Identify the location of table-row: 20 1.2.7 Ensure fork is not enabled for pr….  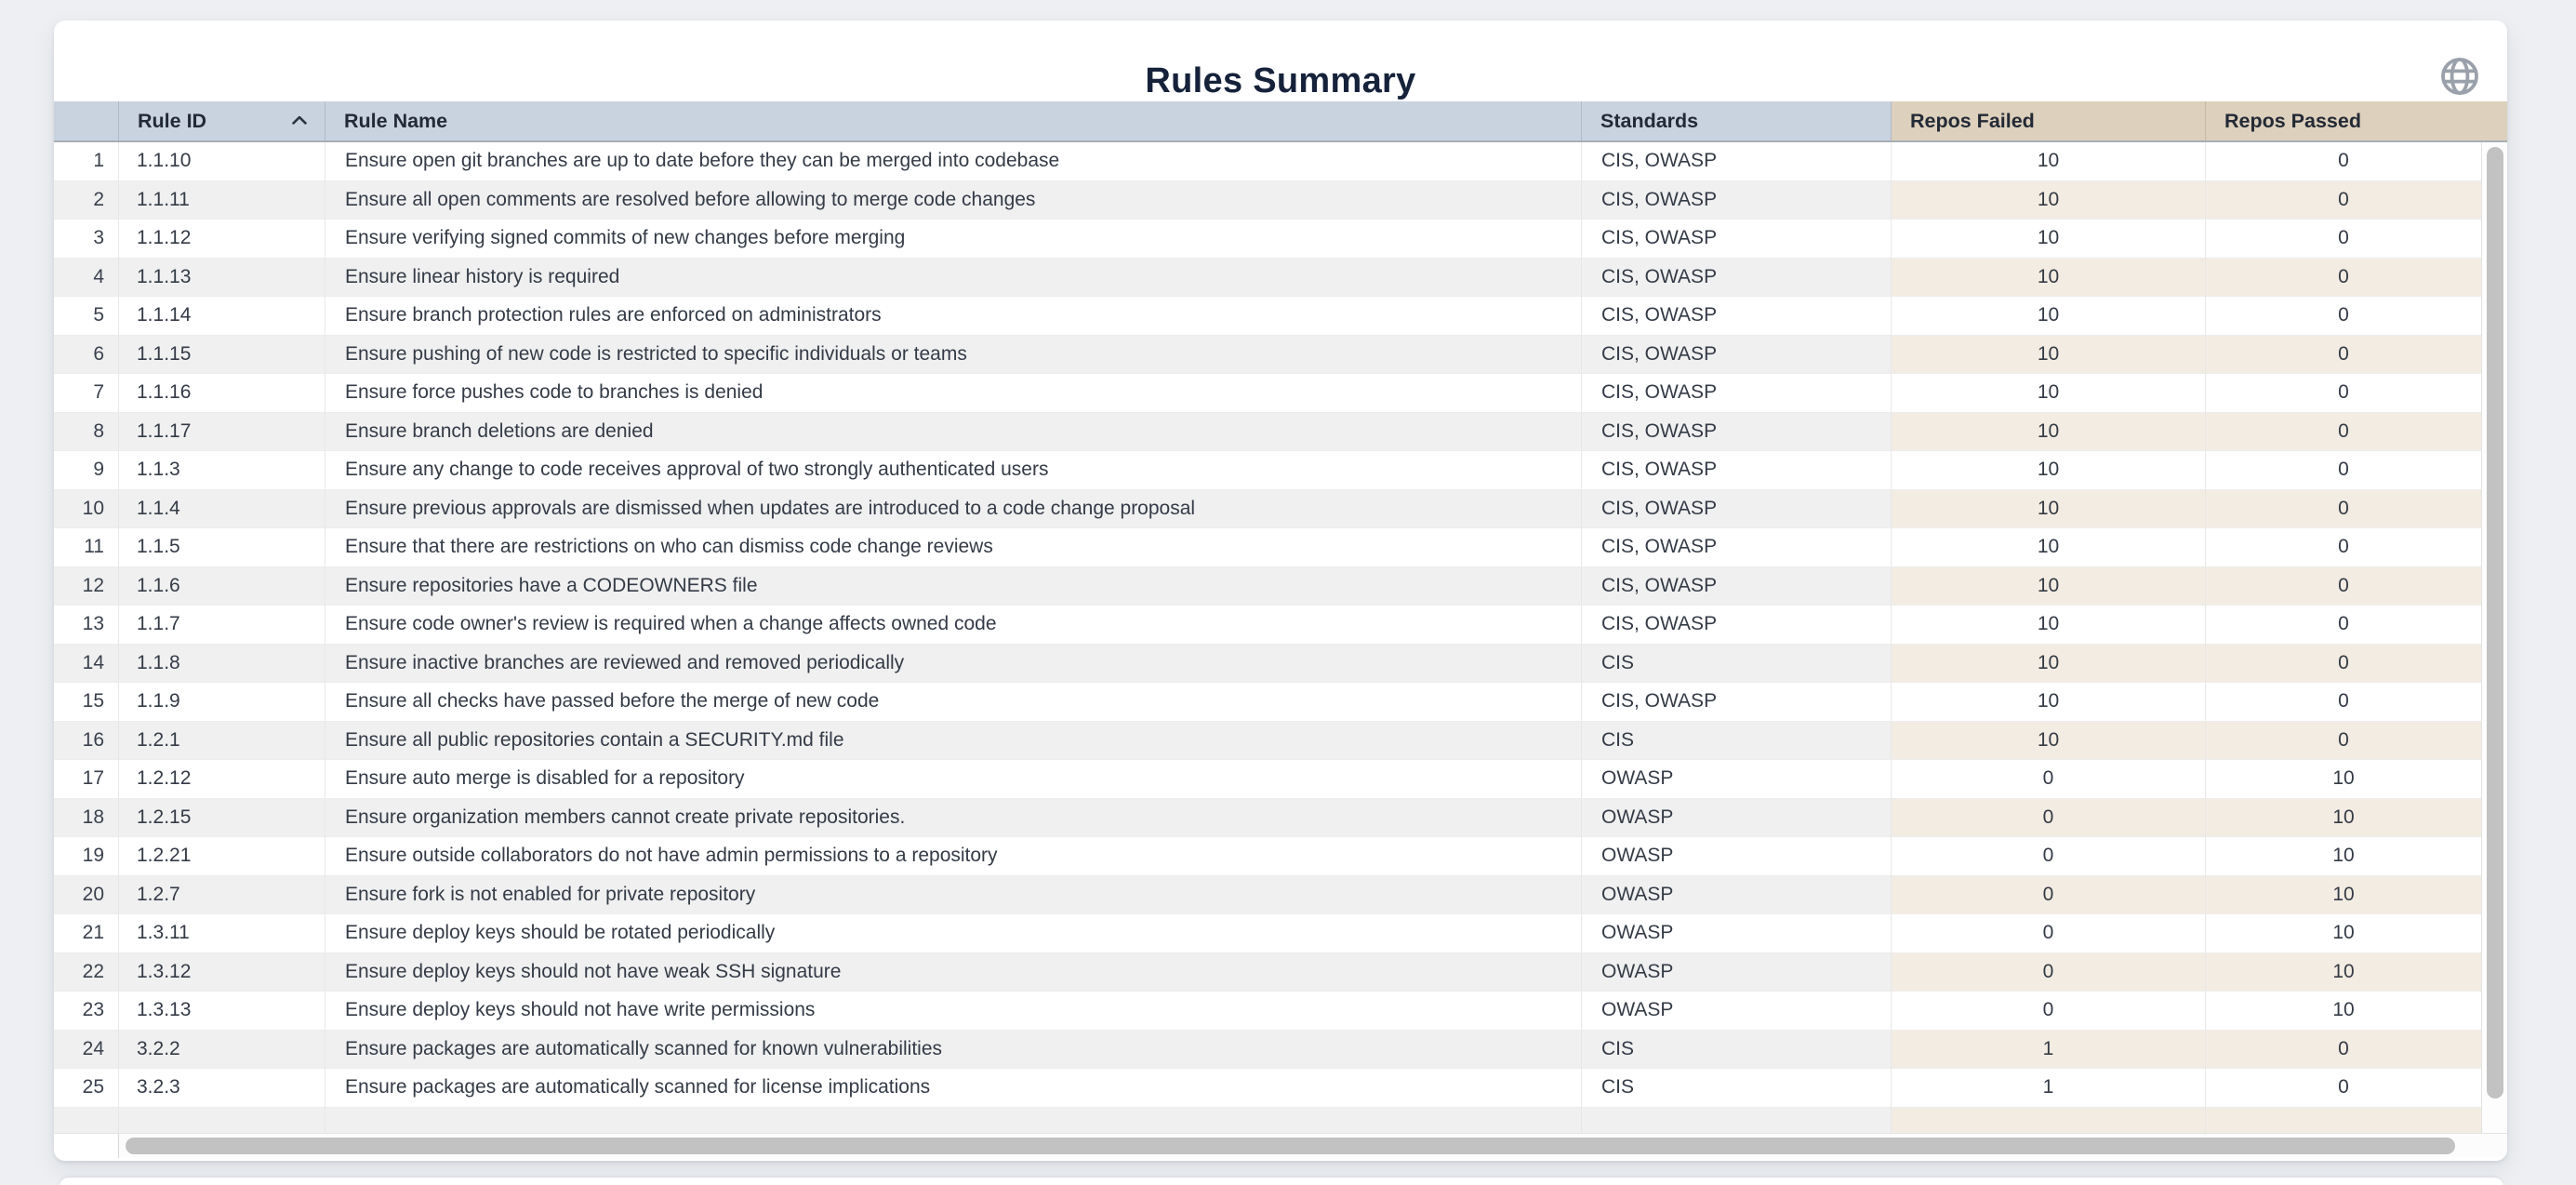
(1267, 895).